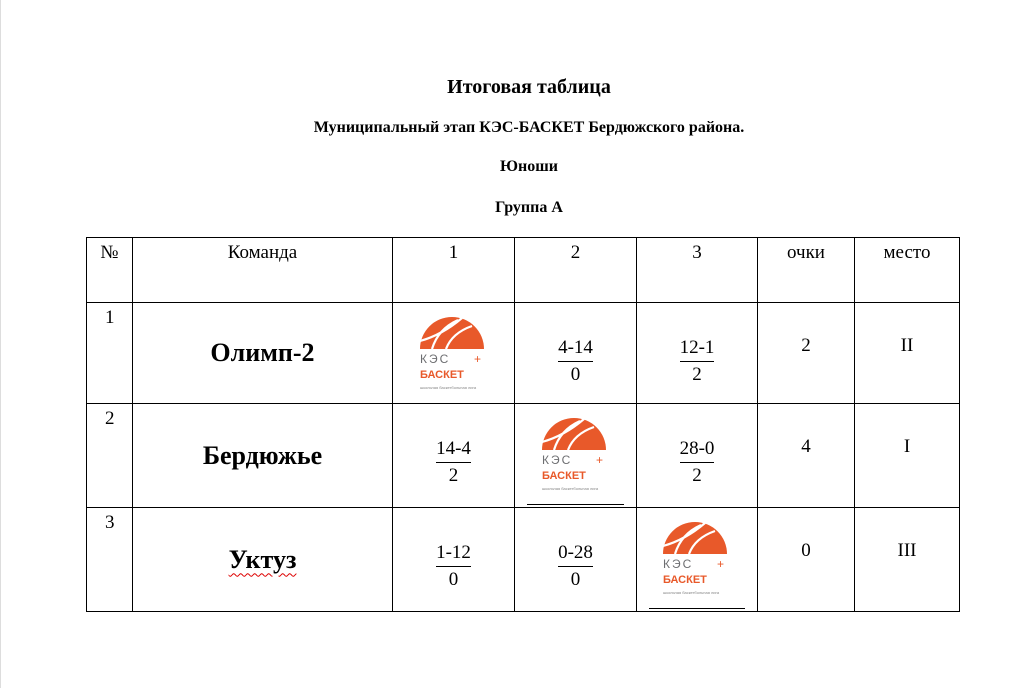  What do you see at coordinates (109, 353) in the screenshot?
I see `row-number: 1` at bounding box center [109, 353].